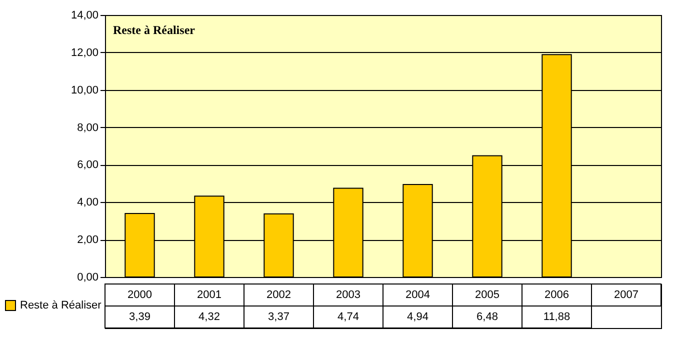 The height and width of the screenshot is (341, 680). What do you see at coordinates (84, 16) in the screenshot?
I see `y-tick-label: 14,00` at bounding box center [84, 16].